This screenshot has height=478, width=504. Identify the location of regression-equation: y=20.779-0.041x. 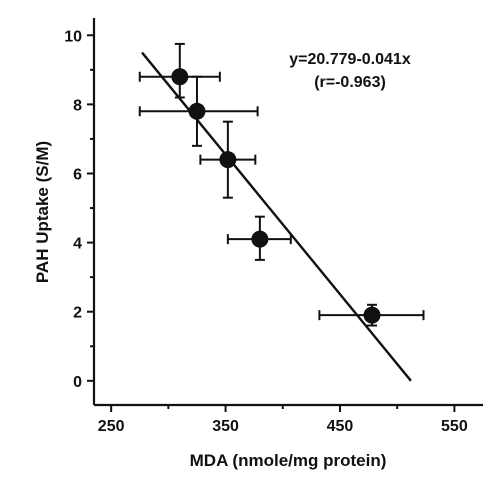
(350, 59).